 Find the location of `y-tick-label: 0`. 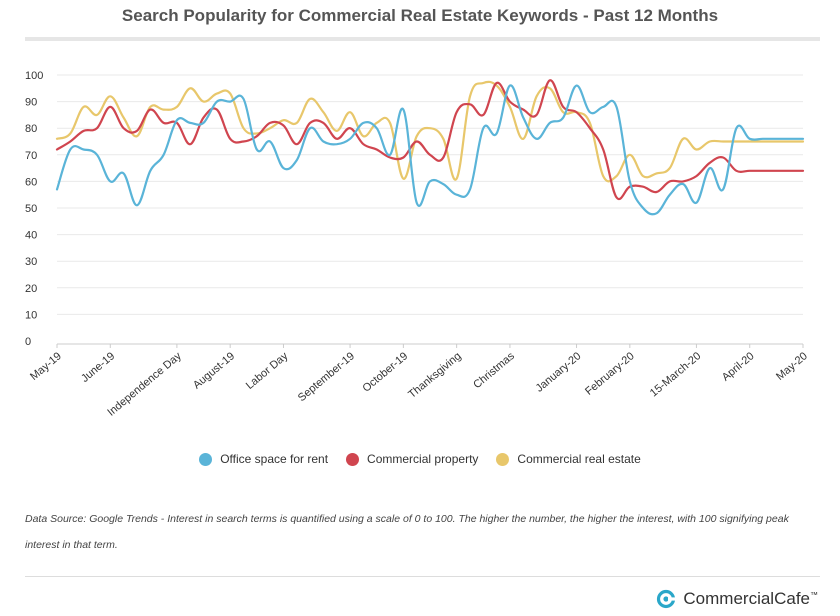

y-tick-label: 0 is located at coordinates (28, 342).